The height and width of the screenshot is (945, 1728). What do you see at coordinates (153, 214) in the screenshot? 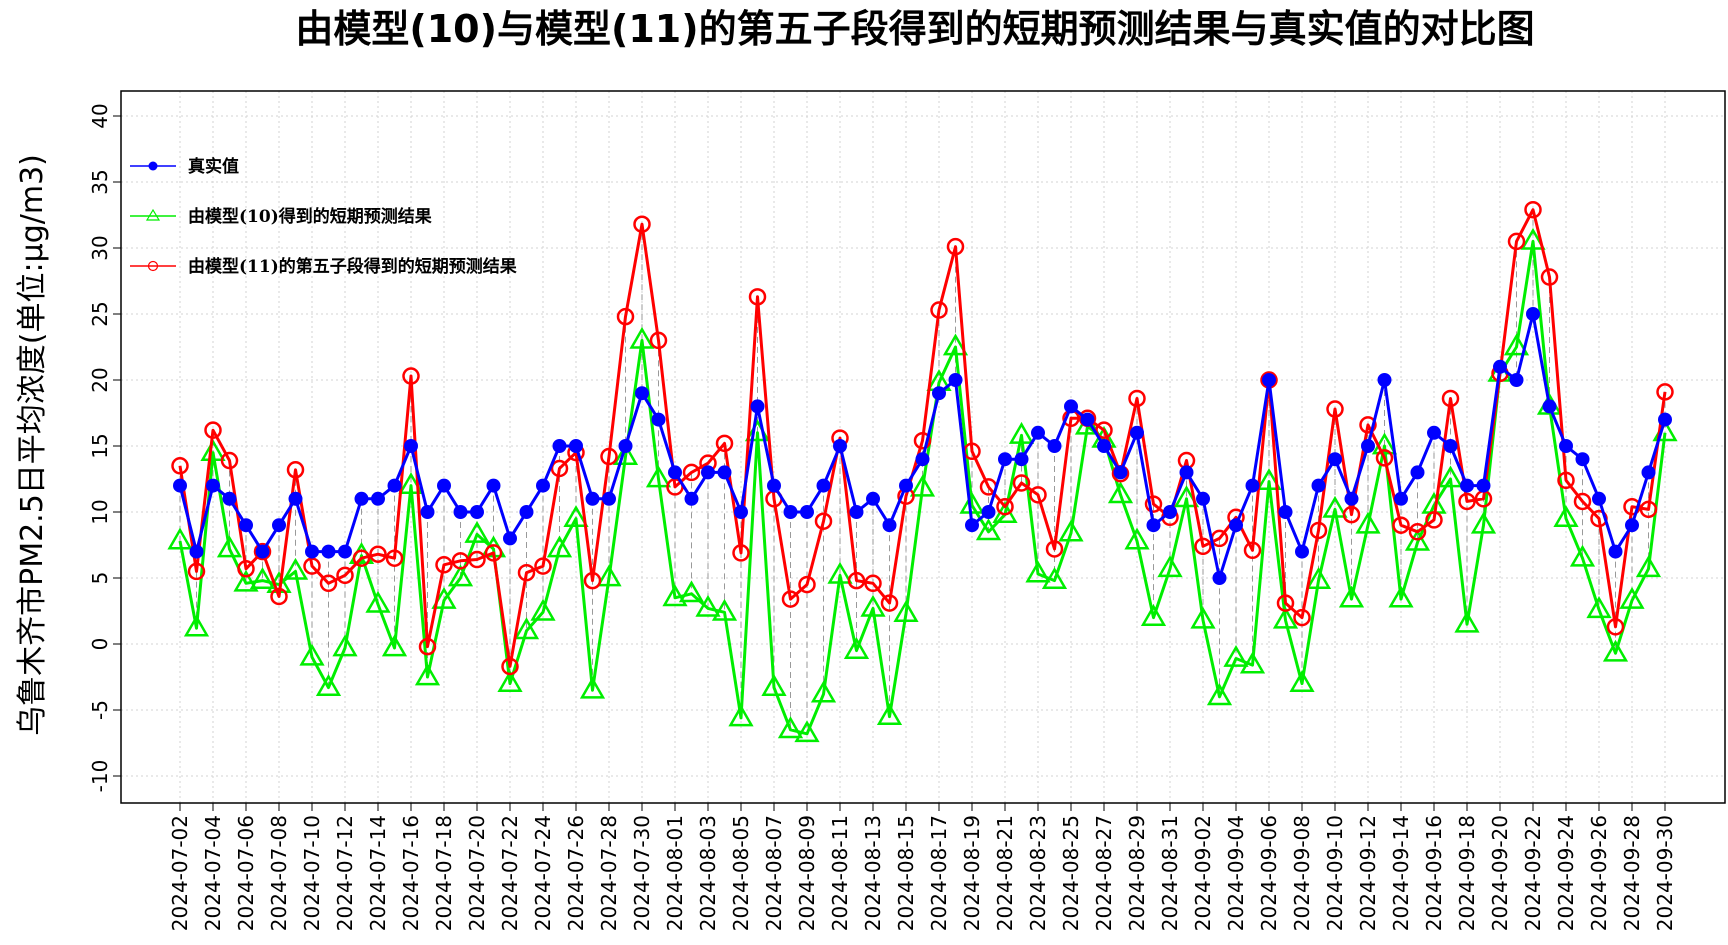
I see `legend-marker` at bounding box center [153, 214].